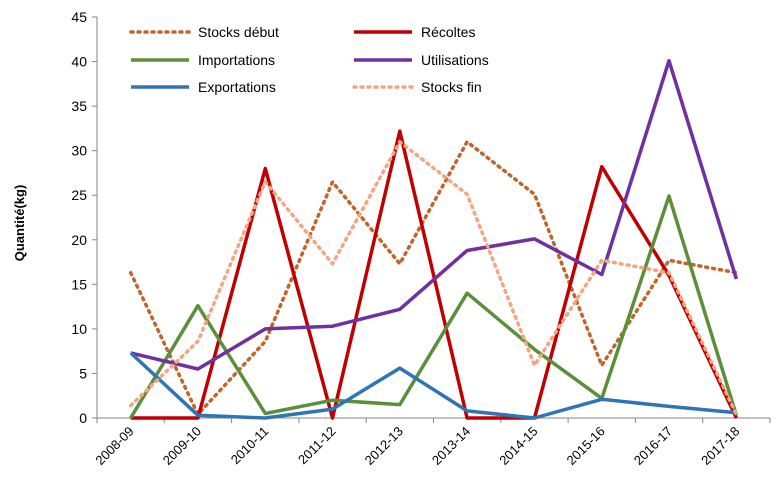 The image size is (778, 491). What do you see at coordinates (79, 151) in the screenshot?
I see `y-tick-label: 30` at bounding box center [79, 151].